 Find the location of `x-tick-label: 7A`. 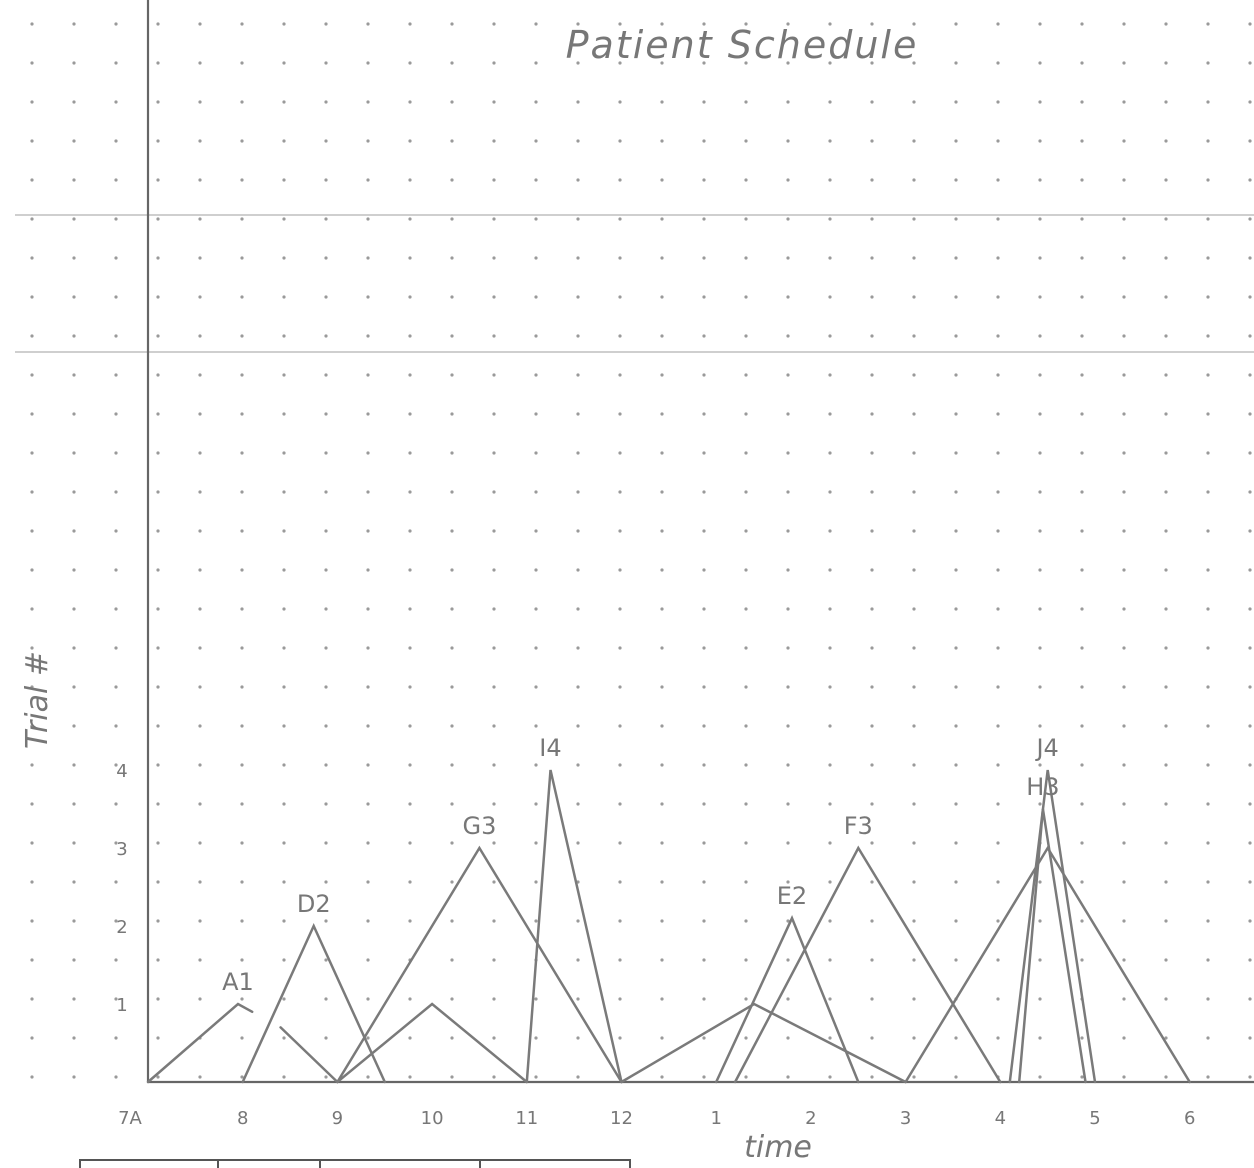

x-tick-label: 7A is located at coordinates (130, 1118).